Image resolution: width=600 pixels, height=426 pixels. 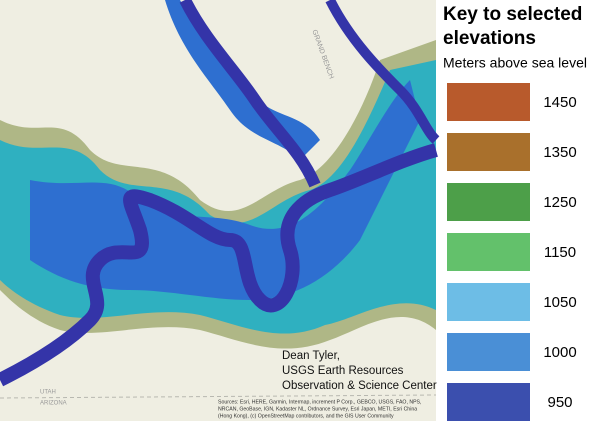 I want to click on credit-line: Dean Tyler,, so click(x=311, y=356).